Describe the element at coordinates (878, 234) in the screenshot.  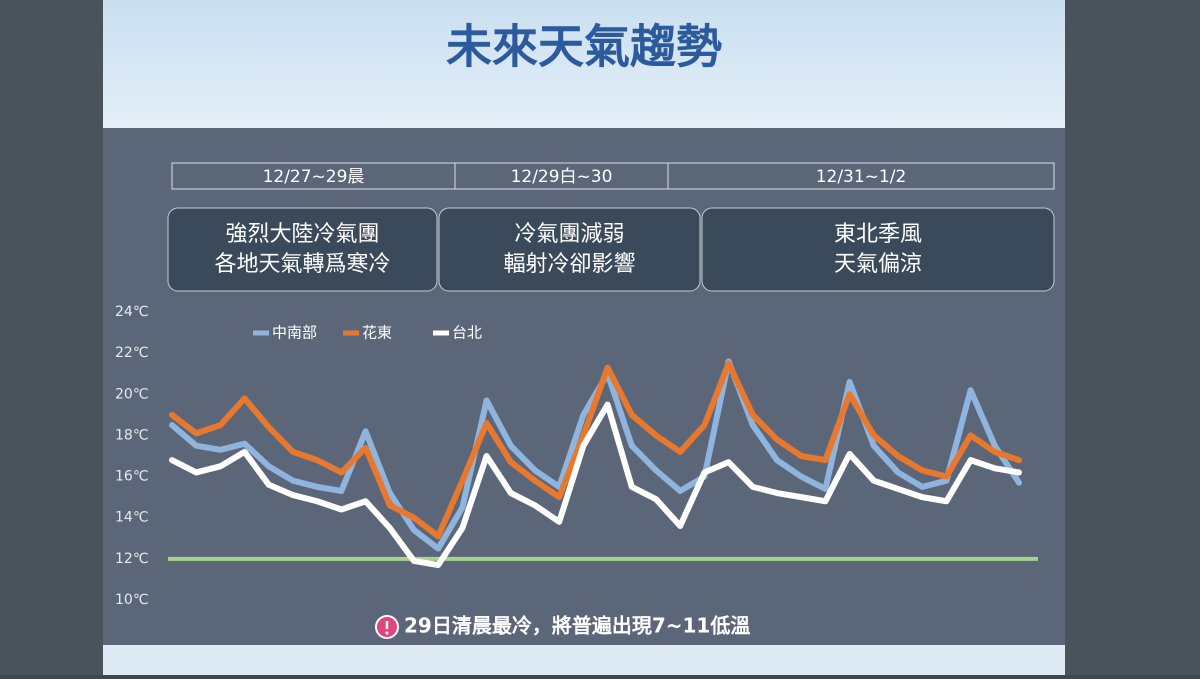
I see `description-text: 東北季風` at that location.